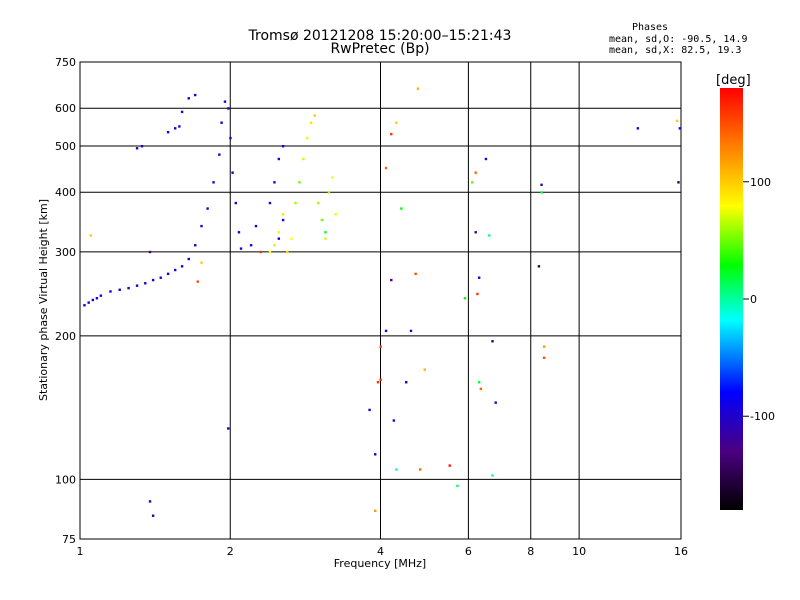 This screenshot has width=800, height=600. I want to click on y-axis-label: Stationary phase Virtual Height [km], so click(43, 300).